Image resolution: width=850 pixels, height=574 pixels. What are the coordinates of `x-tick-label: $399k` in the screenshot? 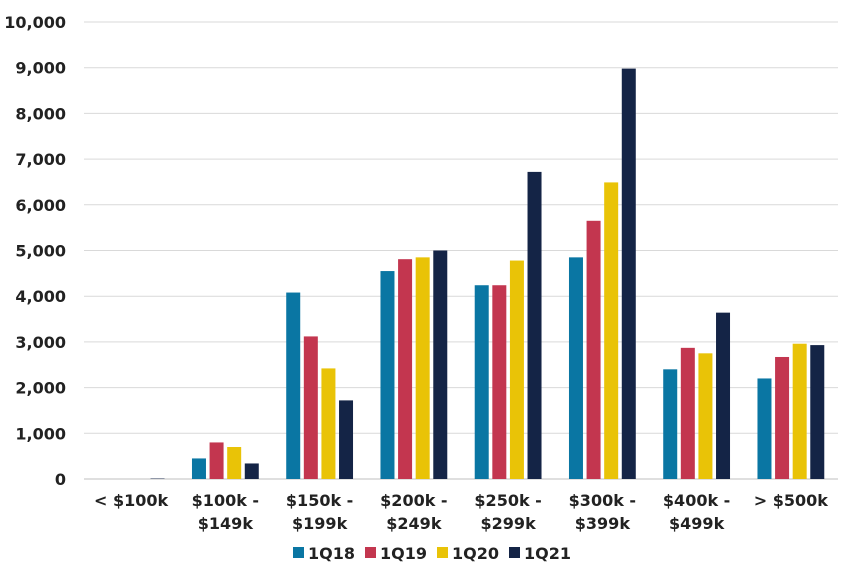 It's located at (603, 523).